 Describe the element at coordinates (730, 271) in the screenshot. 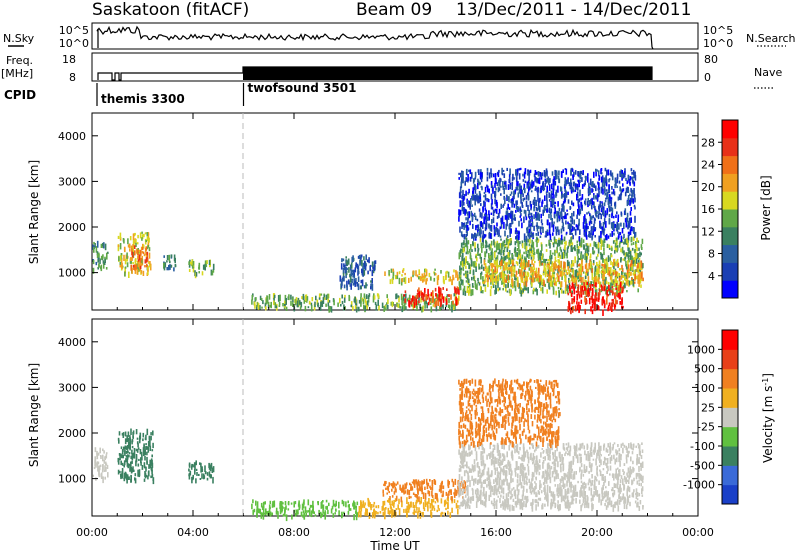

I see `colorbar-swatch` at that location.